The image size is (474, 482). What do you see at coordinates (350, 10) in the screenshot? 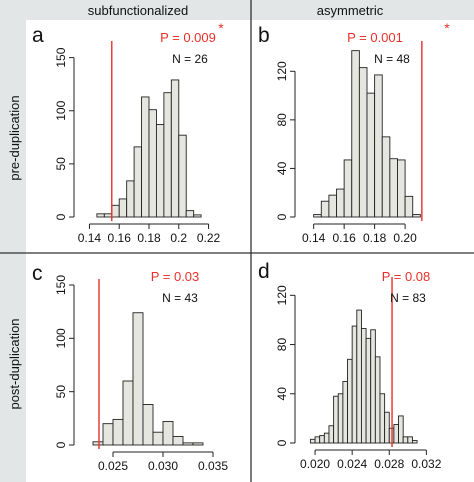
I see `column-header-right: asymmetric` at bounding box center [350, 10].